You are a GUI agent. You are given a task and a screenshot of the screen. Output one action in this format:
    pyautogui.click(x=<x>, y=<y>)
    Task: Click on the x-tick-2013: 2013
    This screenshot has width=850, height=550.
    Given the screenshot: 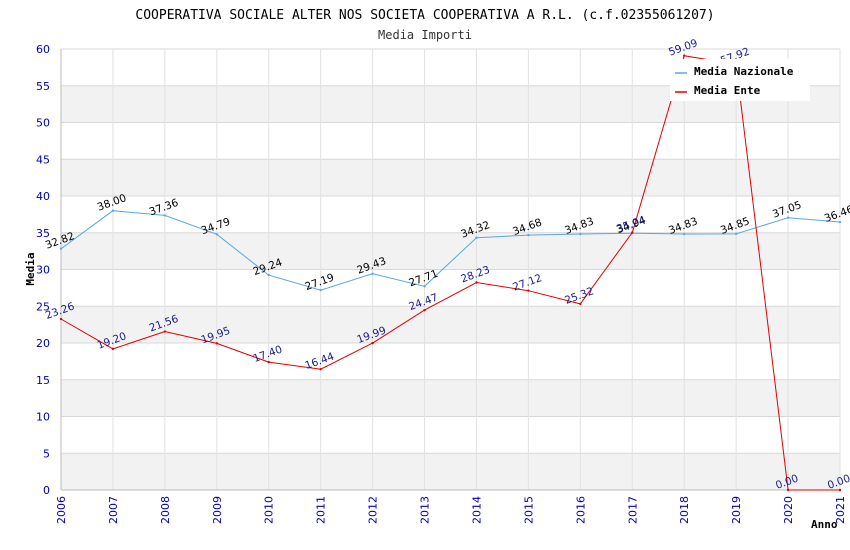 What is the action you would take?
    pyautogui.click(x=425, y=510)
    